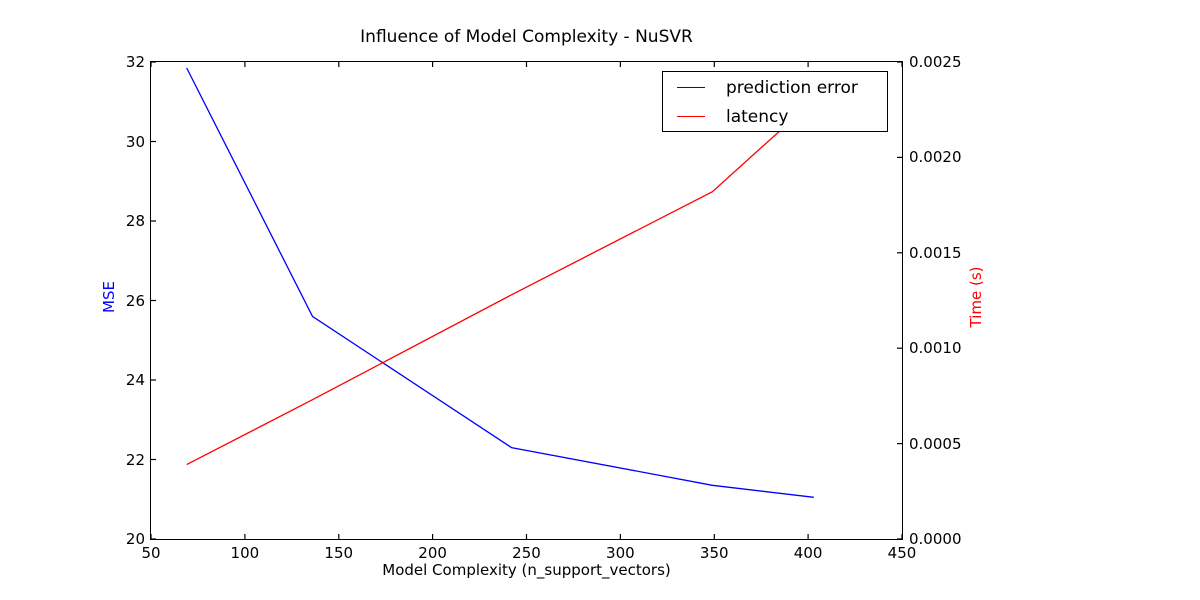 Image resolution: width=1200 pixels, height=600 pixels. Describe the element at coordinates (691, 116) in the screenshot. I see `latency-line-sample` at that location.